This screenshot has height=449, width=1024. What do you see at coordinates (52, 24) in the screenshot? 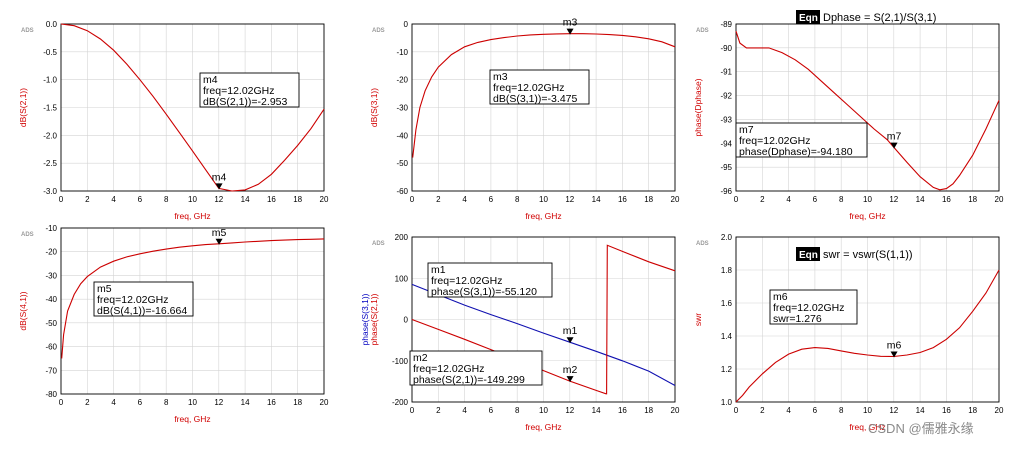
I see `y-tick-label: 0.0` at bounding box center [52, 24].